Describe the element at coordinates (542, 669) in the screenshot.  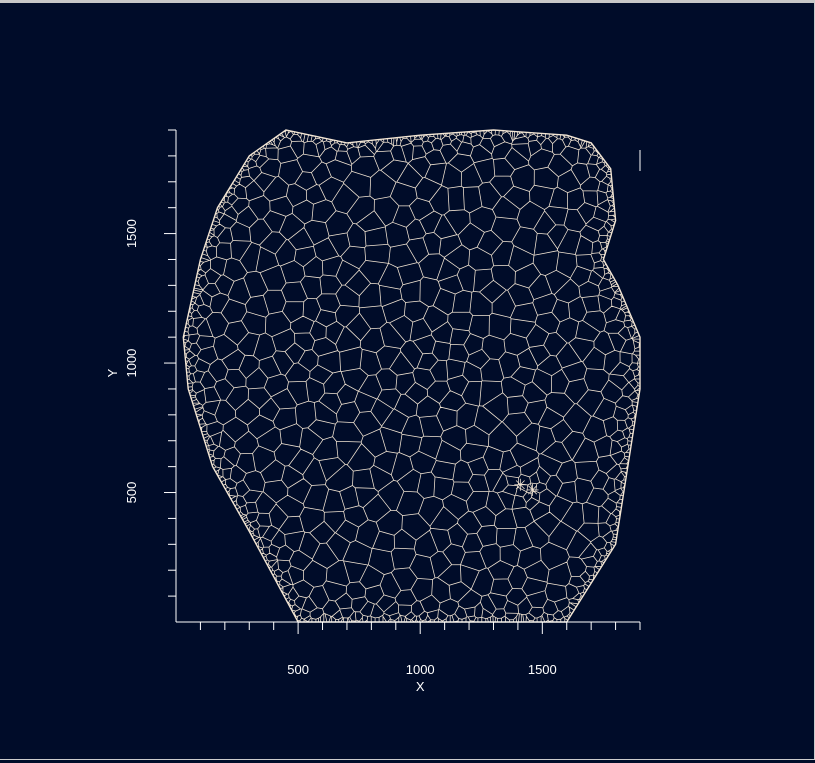
I see `x-tick-label-1500: 1500` at that location.